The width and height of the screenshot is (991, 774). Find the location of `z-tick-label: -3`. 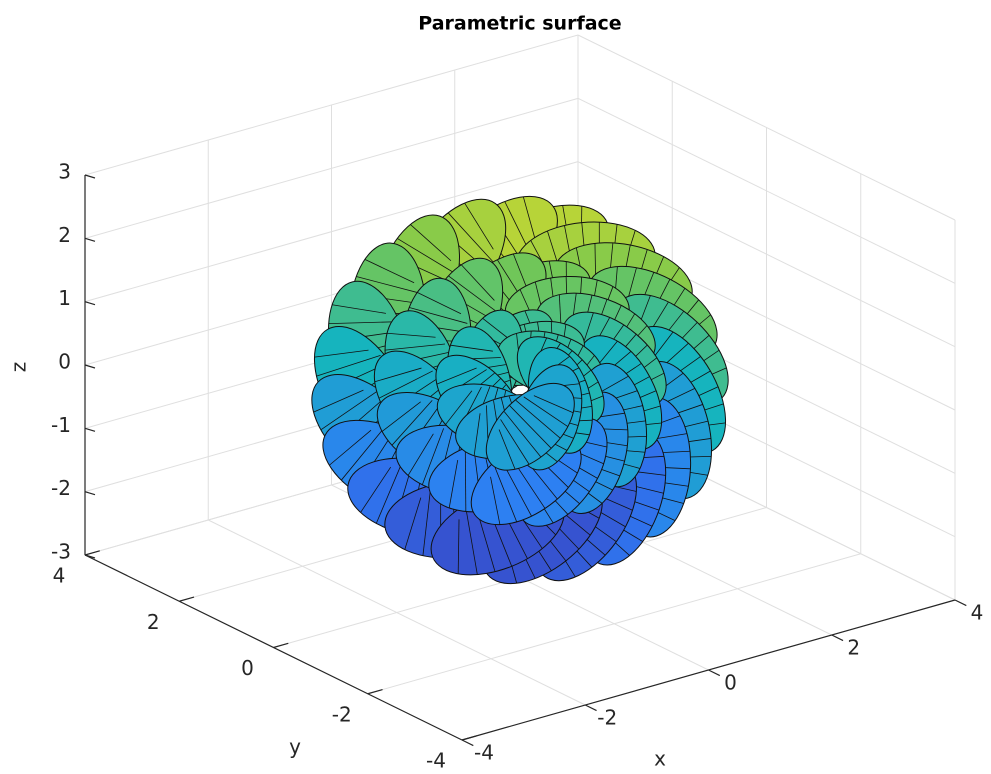

z-tick-label: -3 is located at coordinates (61, 552).